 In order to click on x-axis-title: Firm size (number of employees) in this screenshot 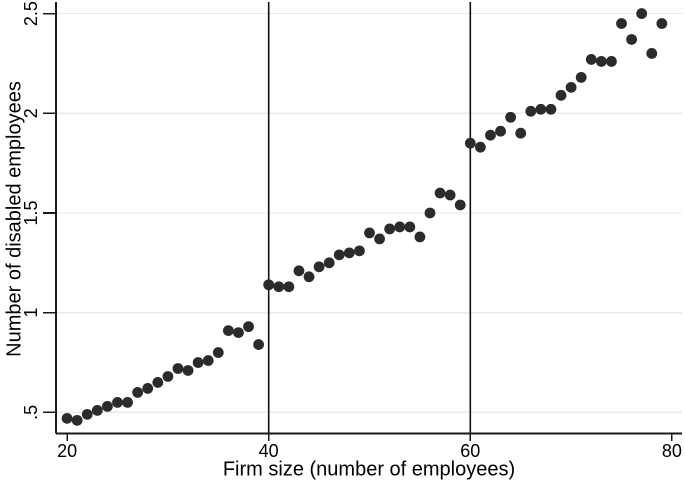, I will do `click(369, 469)`.